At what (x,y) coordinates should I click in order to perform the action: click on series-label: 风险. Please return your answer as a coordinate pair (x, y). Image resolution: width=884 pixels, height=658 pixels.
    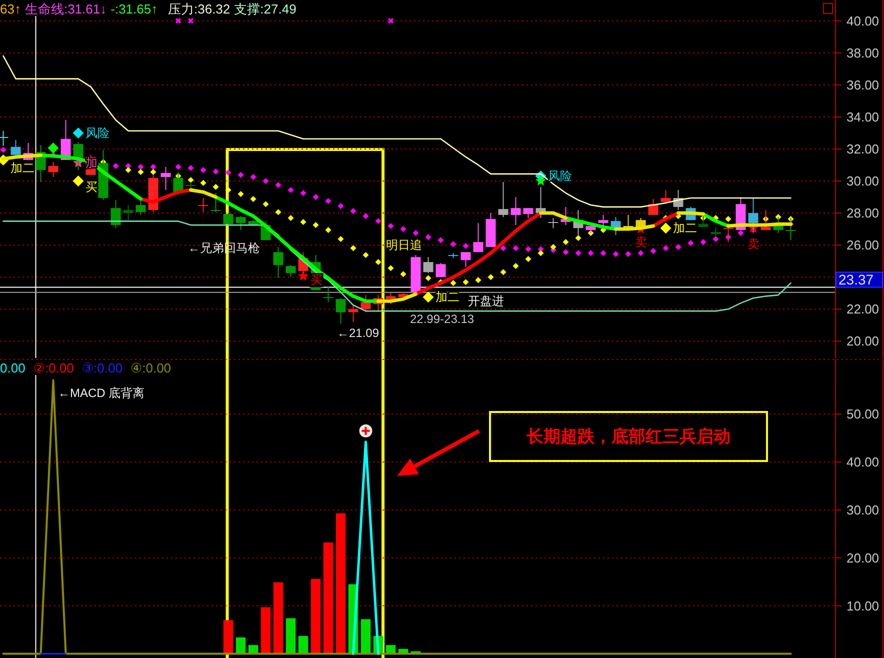
    Looking at the image, I should click on (97, 133).